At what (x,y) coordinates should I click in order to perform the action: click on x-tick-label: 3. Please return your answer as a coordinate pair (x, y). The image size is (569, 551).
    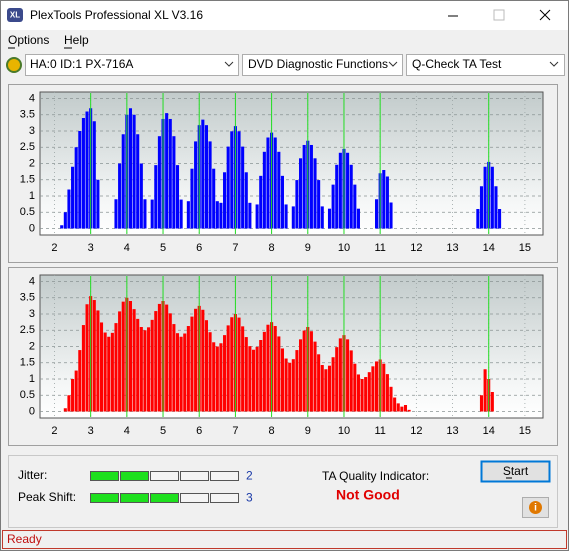
    Looking at the image, I should click on (91, 431).